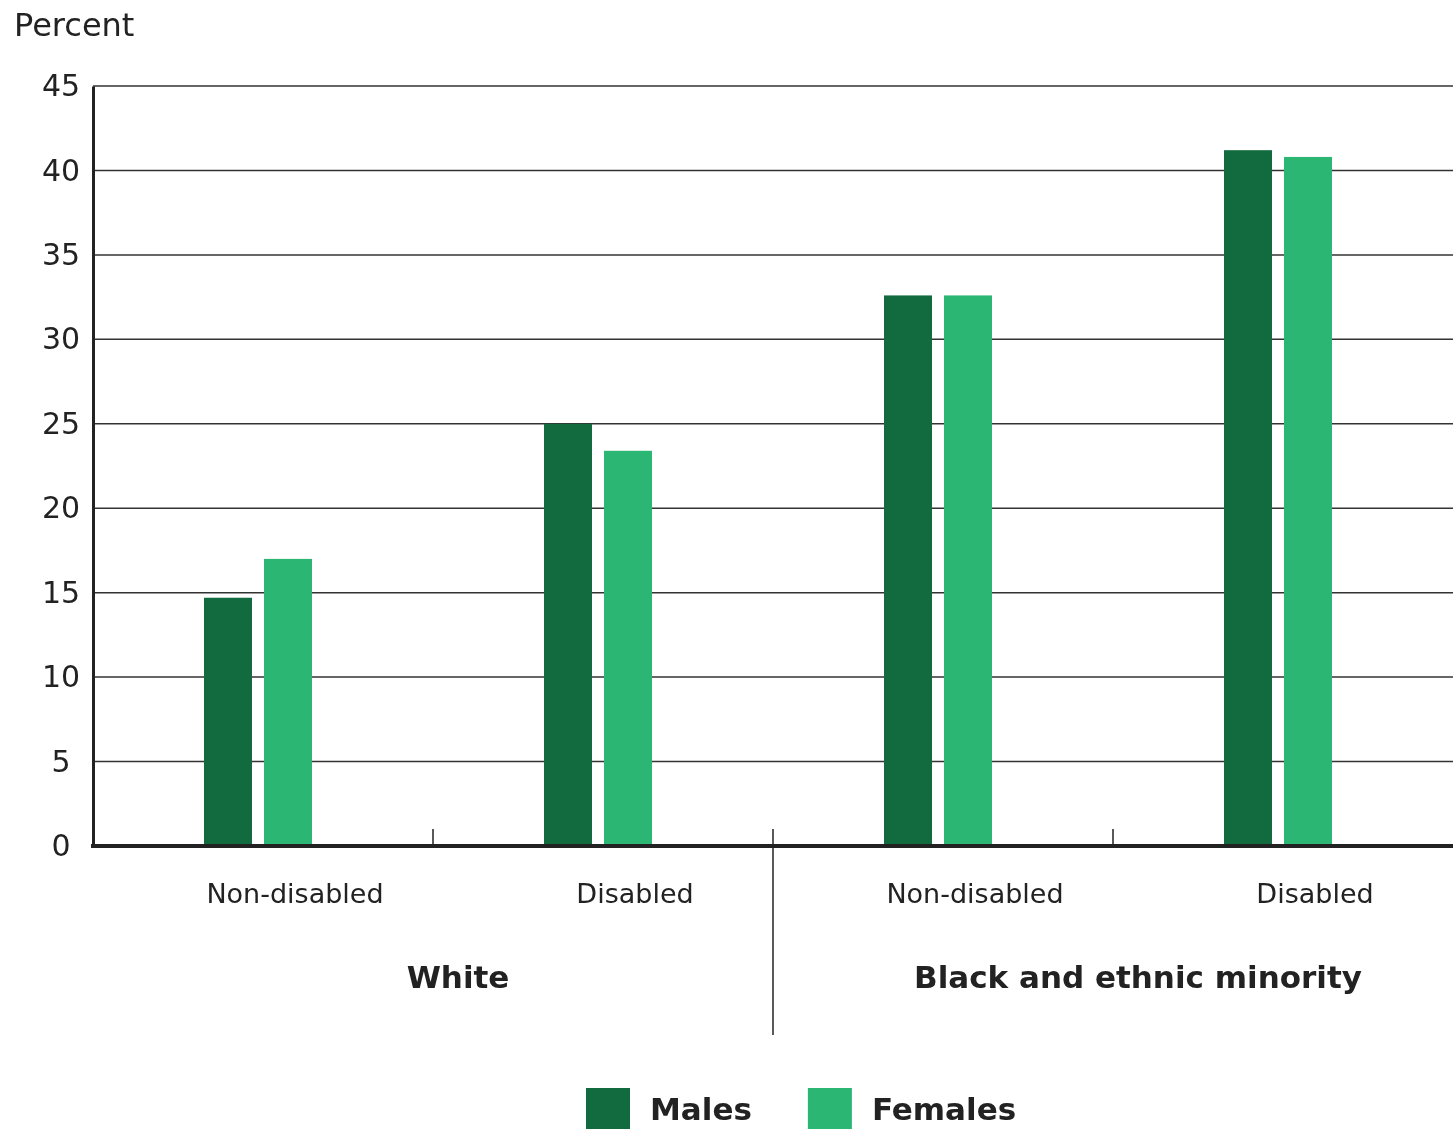 This screenshot has width=1453, height=1129. Describe the element at coordinates (61, 508) in the screenshot. I see `y-tick-label: 20` at that location.